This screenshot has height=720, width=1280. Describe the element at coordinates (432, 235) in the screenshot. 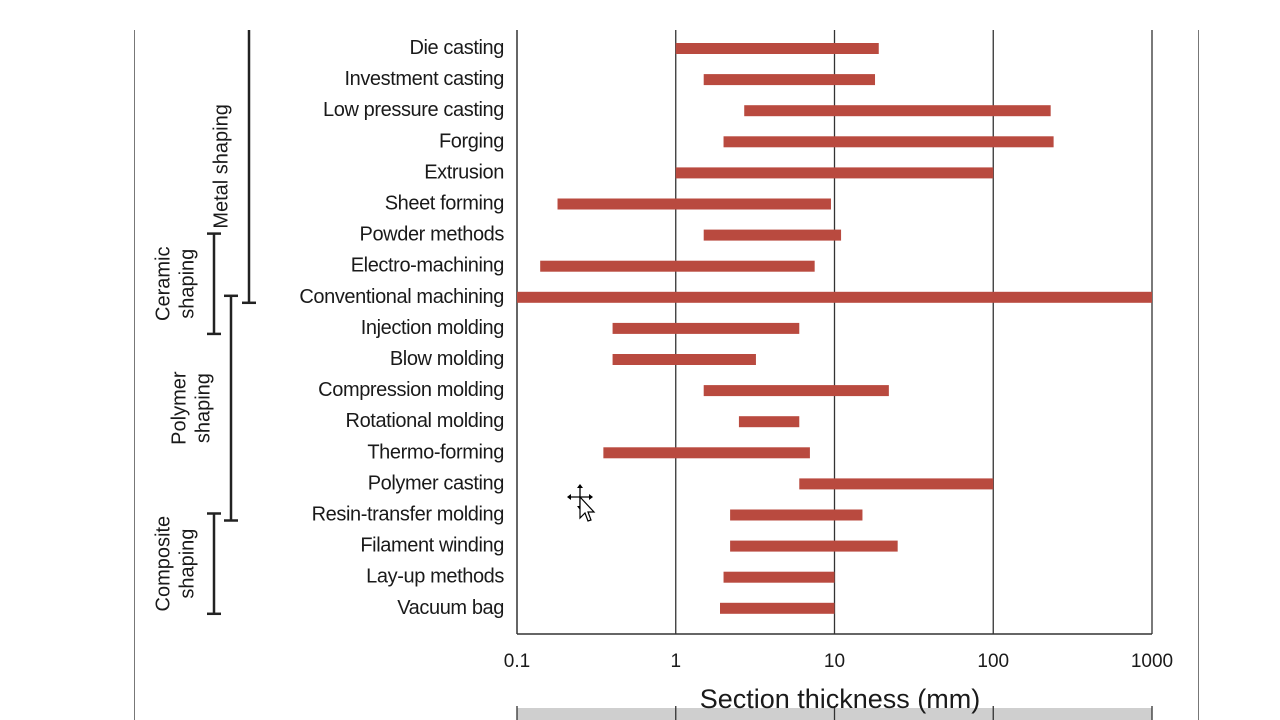

I see `category-label: Powder methods` at that location.